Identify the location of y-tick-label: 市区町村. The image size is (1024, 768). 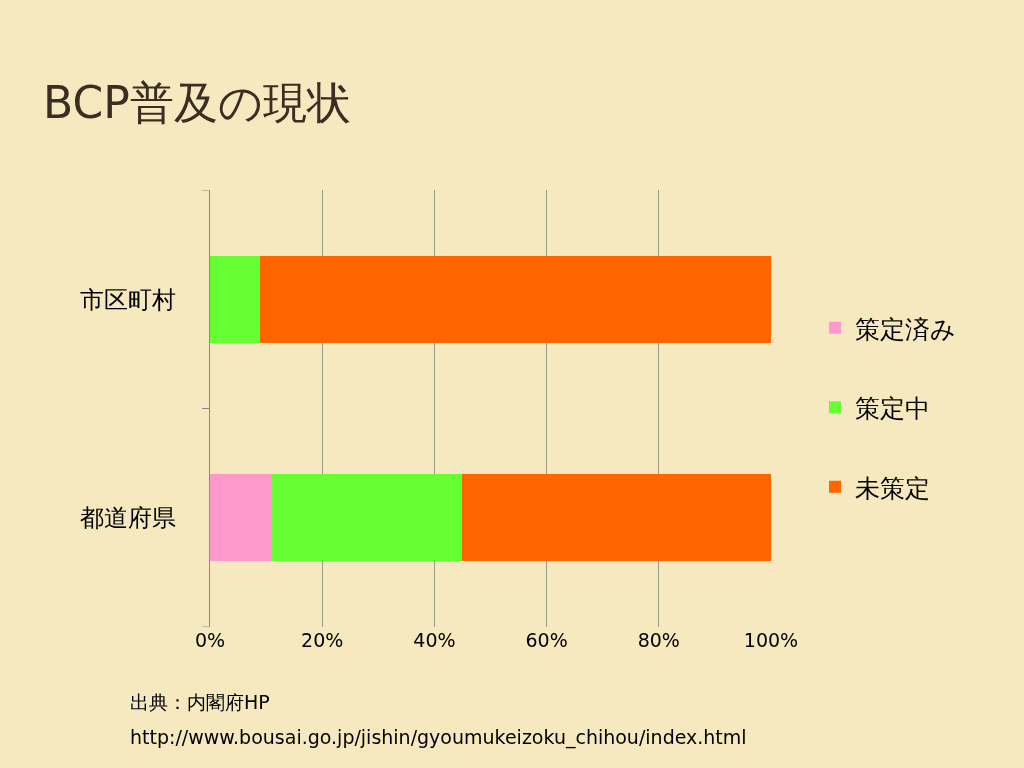
(128, 299).